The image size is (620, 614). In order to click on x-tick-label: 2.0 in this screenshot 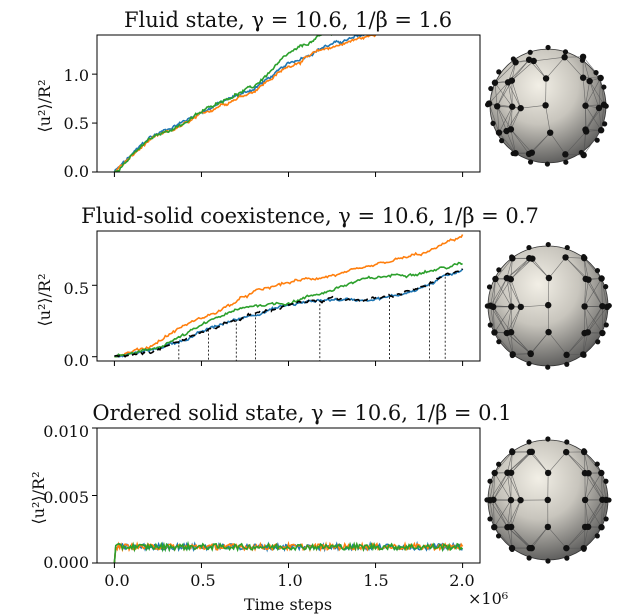, I will do `click(461, 580)`.